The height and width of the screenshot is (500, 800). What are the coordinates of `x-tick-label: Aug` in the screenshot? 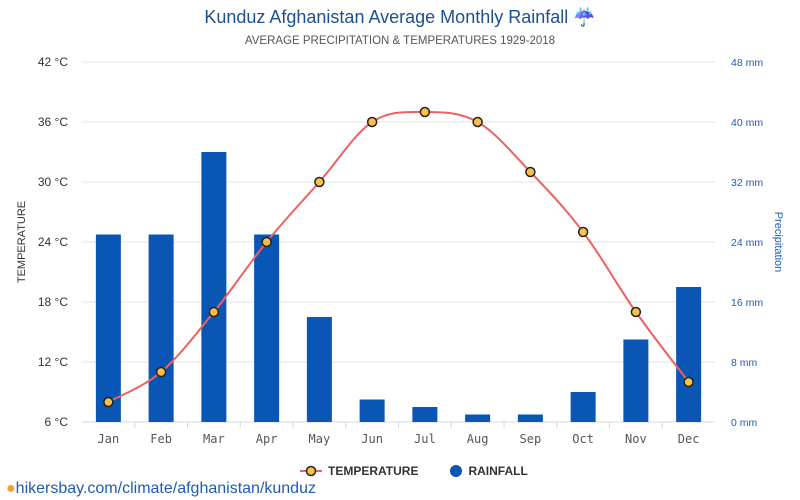 It's located at (478, 439).